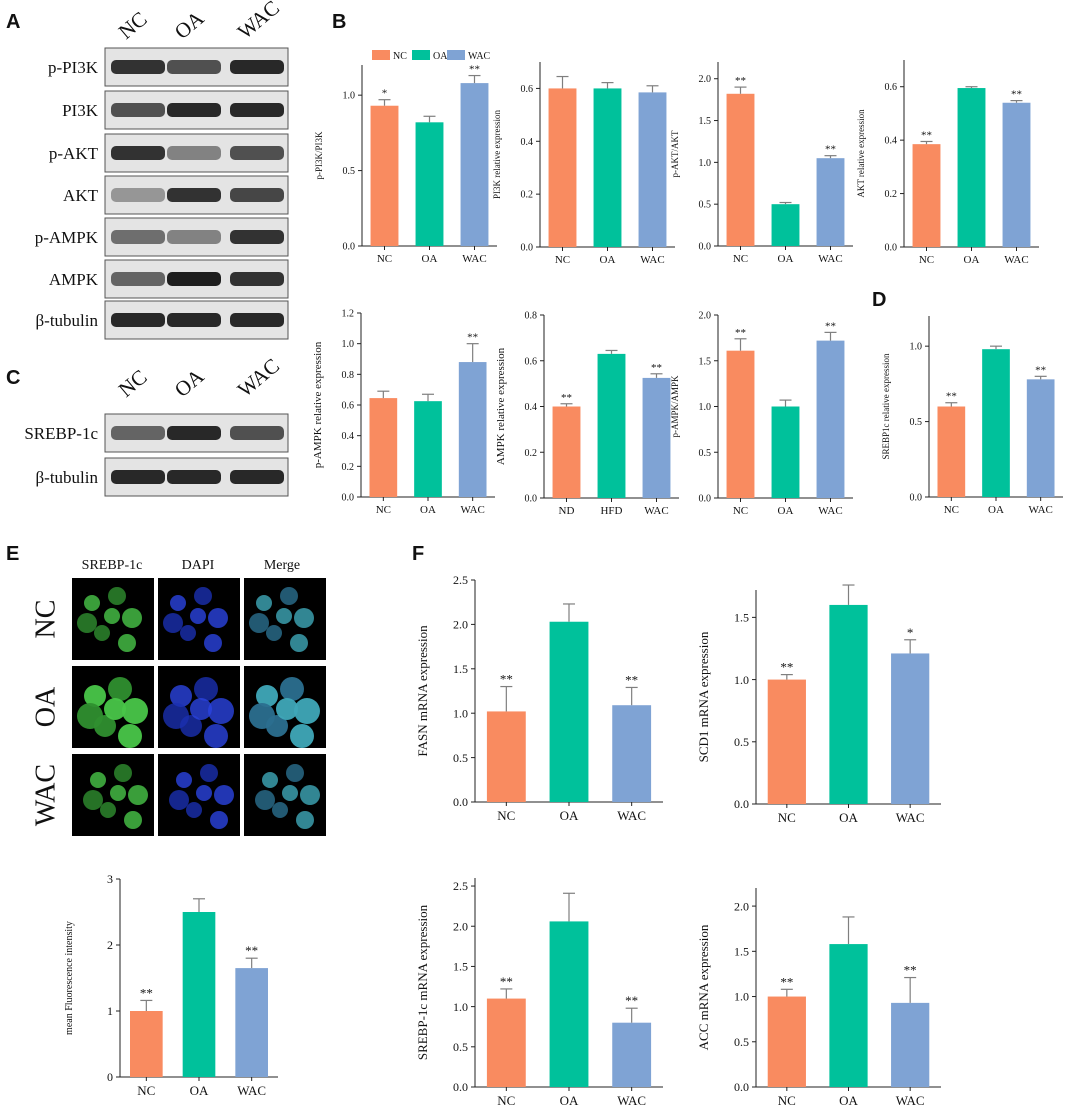  Describe the element at coordinates (703, 696) in the screenshot. I see `y-axis-label: SCD1 mRNA expression` at that location.